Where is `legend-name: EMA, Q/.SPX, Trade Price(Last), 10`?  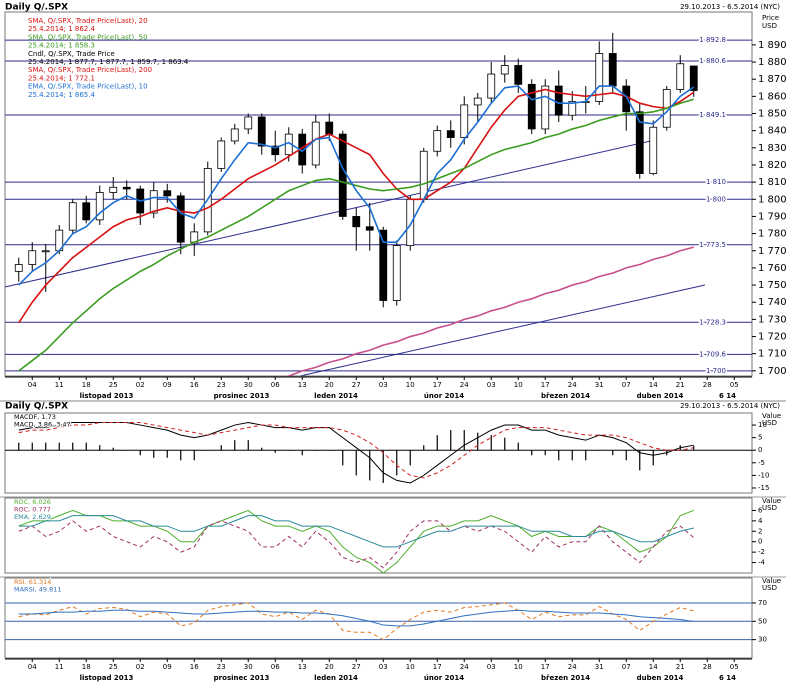
legend-name: EMA, Q/.SPX, Trade Price(Last), 10 is located at coordinates (88, 87).